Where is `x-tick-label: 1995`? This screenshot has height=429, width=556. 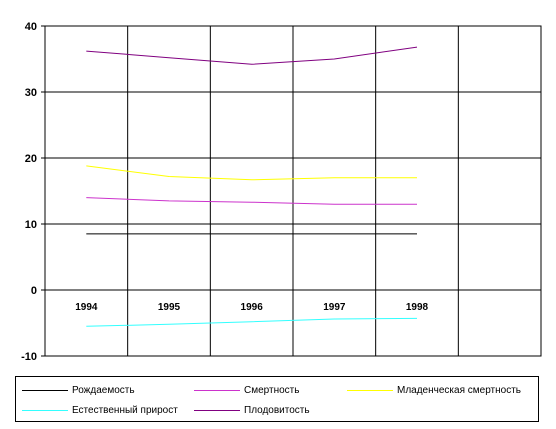 x-tick-label: 1995 is located at coordinates (169, 307).